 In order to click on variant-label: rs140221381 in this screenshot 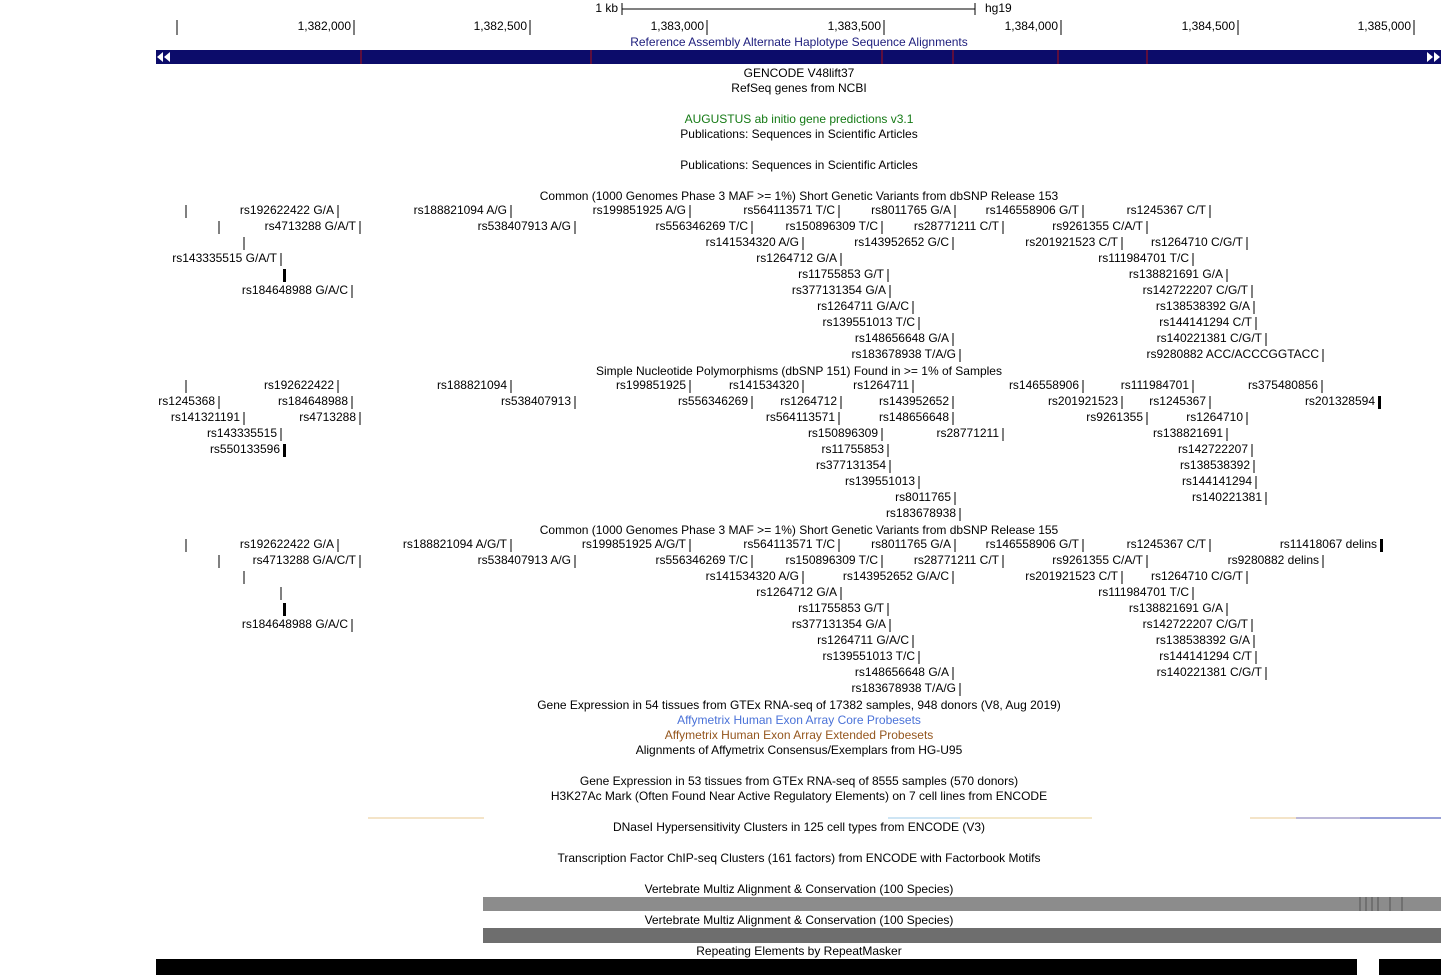, I will do `click(1227, 497)`.